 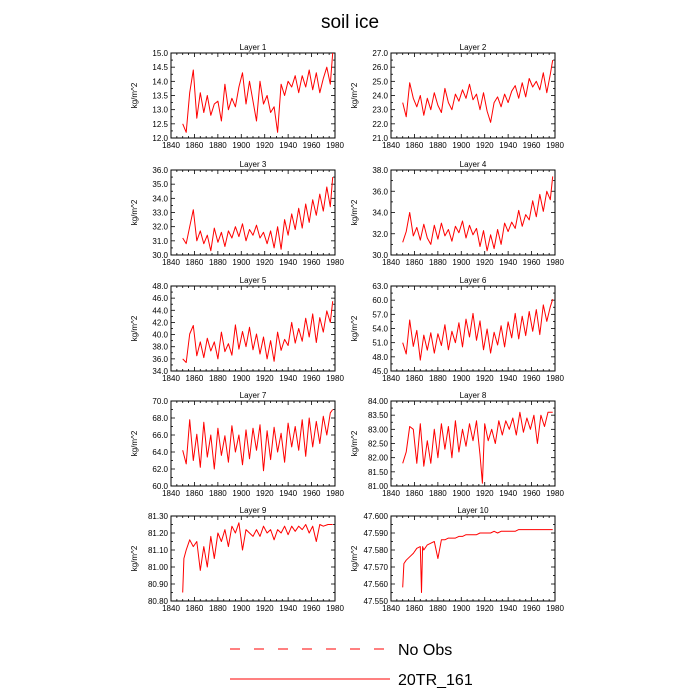 I want to click on panel-title: Layer 1, so click(x=253, y=47).